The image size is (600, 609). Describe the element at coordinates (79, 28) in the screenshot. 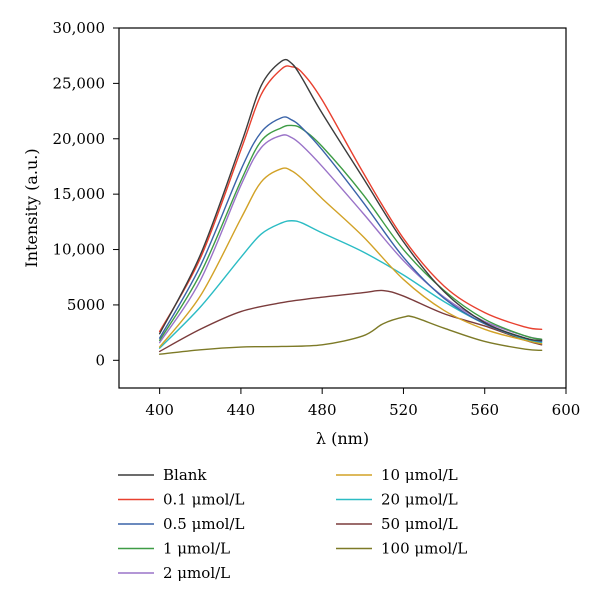

I see `y-tick-label: 30,000` at that location.